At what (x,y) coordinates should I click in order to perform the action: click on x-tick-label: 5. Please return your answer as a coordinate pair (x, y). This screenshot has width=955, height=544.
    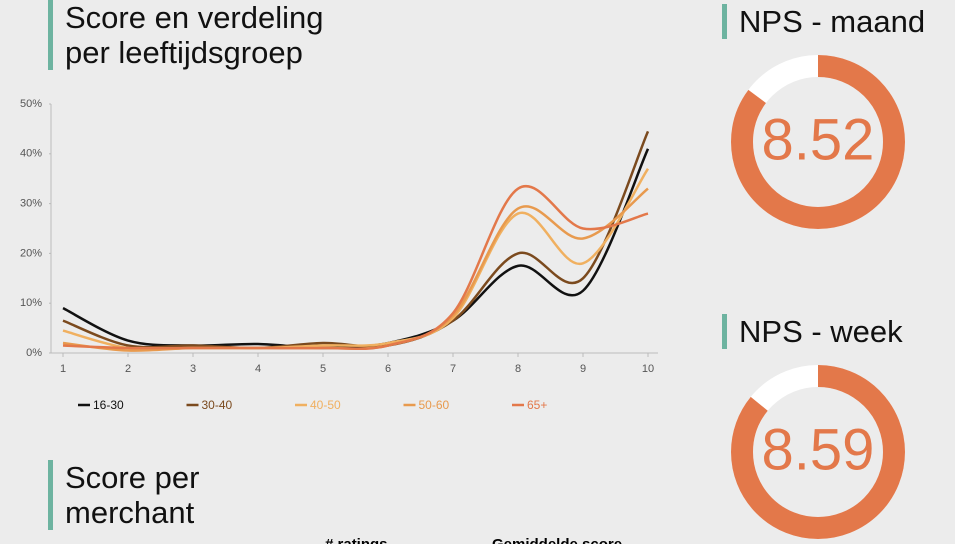
    Looking at the image, I should click on (323, 369).